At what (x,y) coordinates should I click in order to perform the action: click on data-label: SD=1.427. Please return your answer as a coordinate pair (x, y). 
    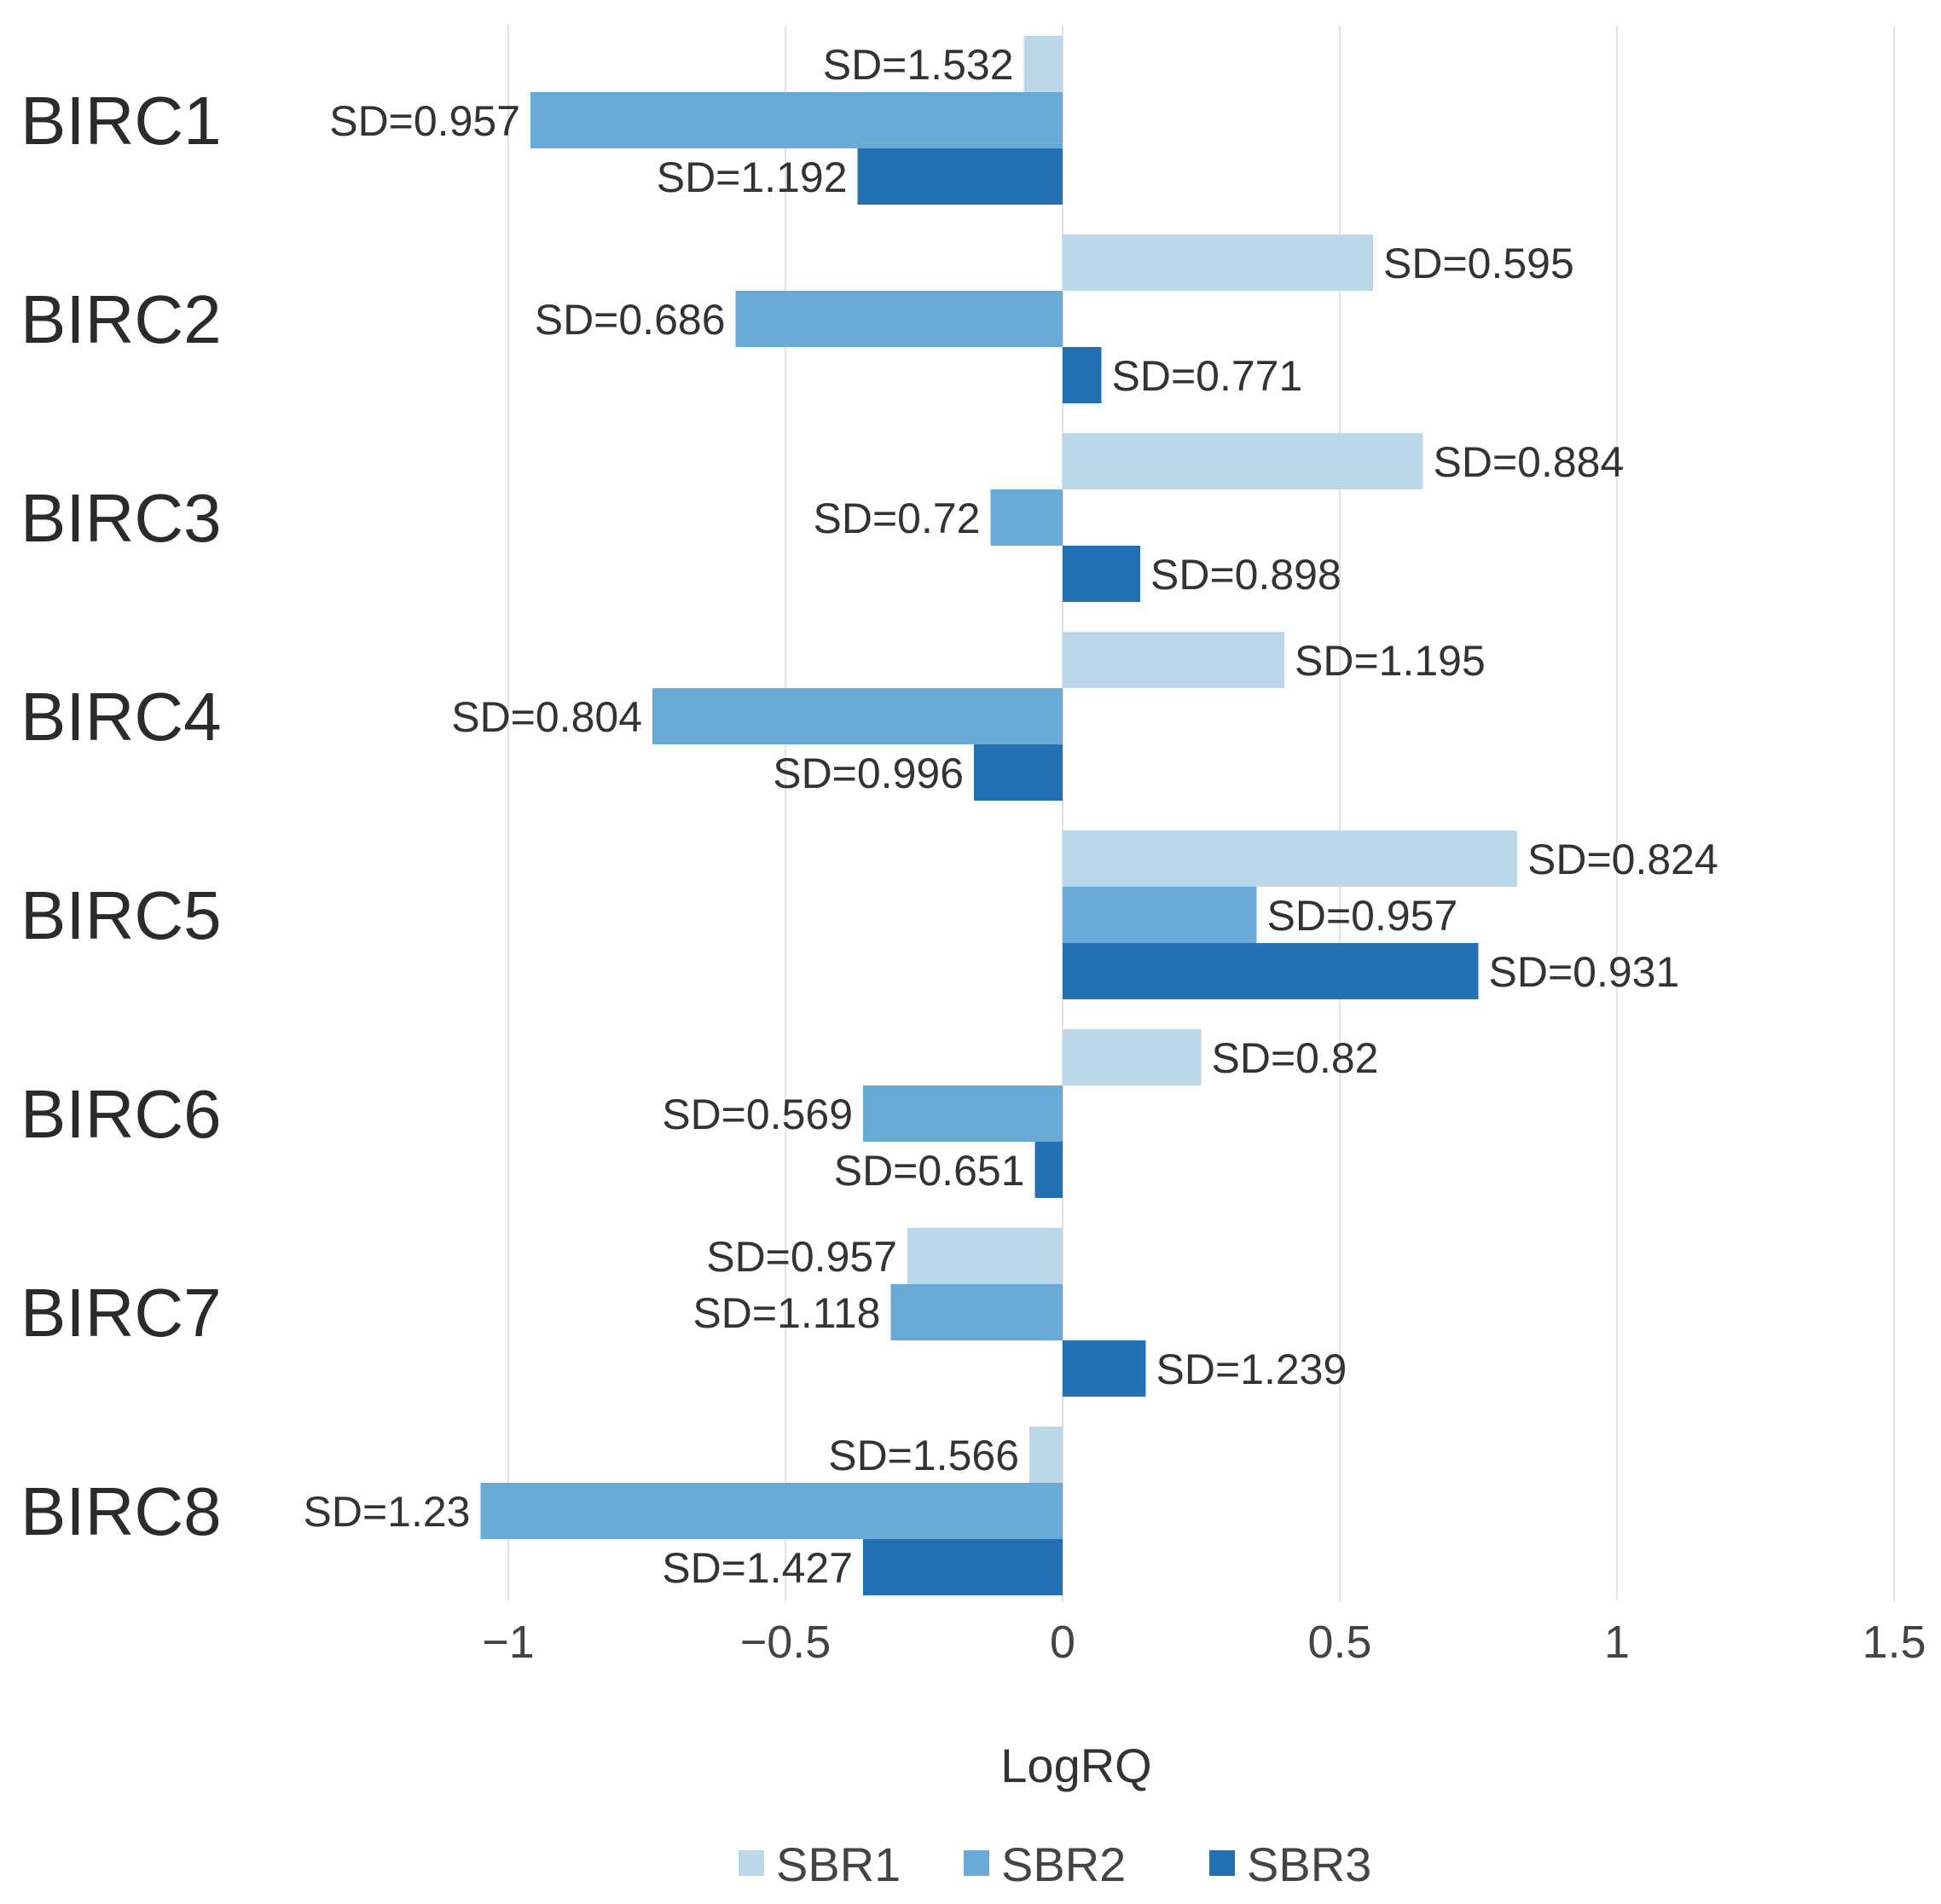
    Looking at the image, I should click on (757, 1568).